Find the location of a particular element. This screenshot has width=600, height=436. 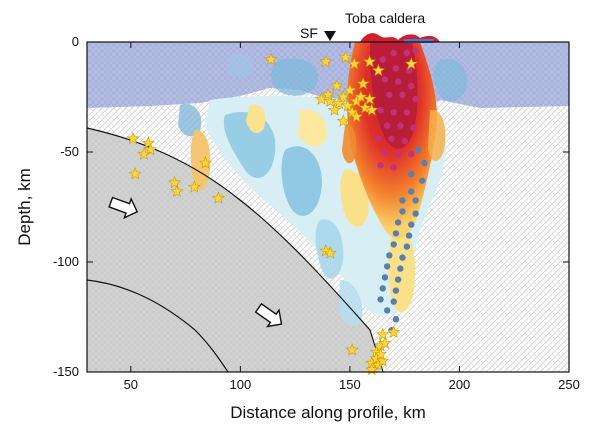

y-tick-label: -100 is located at coordinates (66, 261).